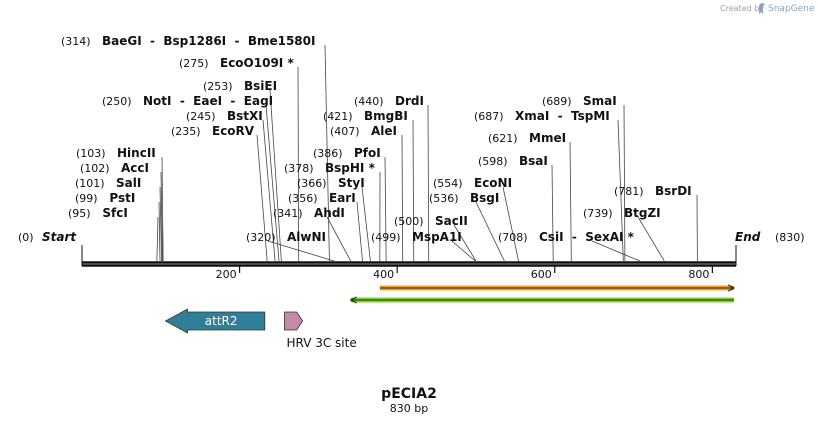 The height and width of the screenshot is (424, 818). What do you see at coordinates (541, 274) in the screenshot?
I see `tick-label-600: 600` at bounding box center [541, 274].